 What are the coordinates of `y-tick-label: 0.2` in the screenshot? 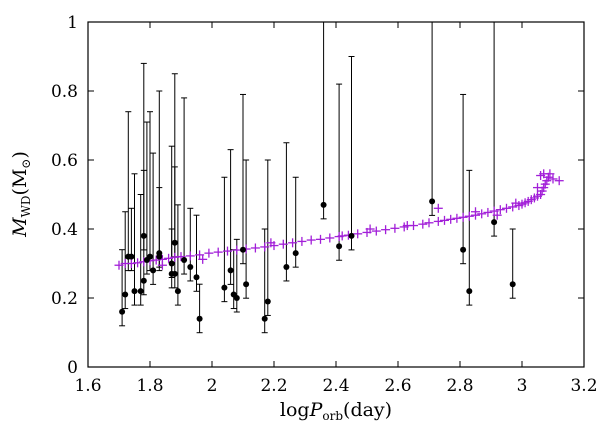 It's located at (64, 299).